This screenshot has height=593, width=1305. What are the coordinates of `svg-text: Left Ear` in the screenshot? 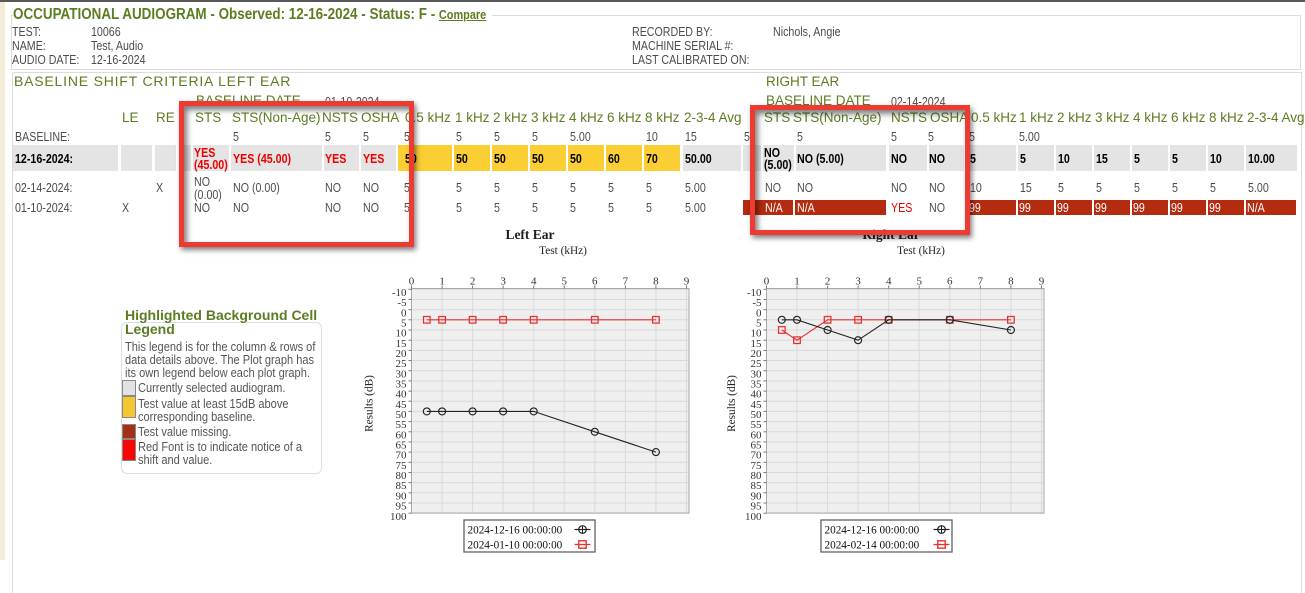 It's located at (529, 234).